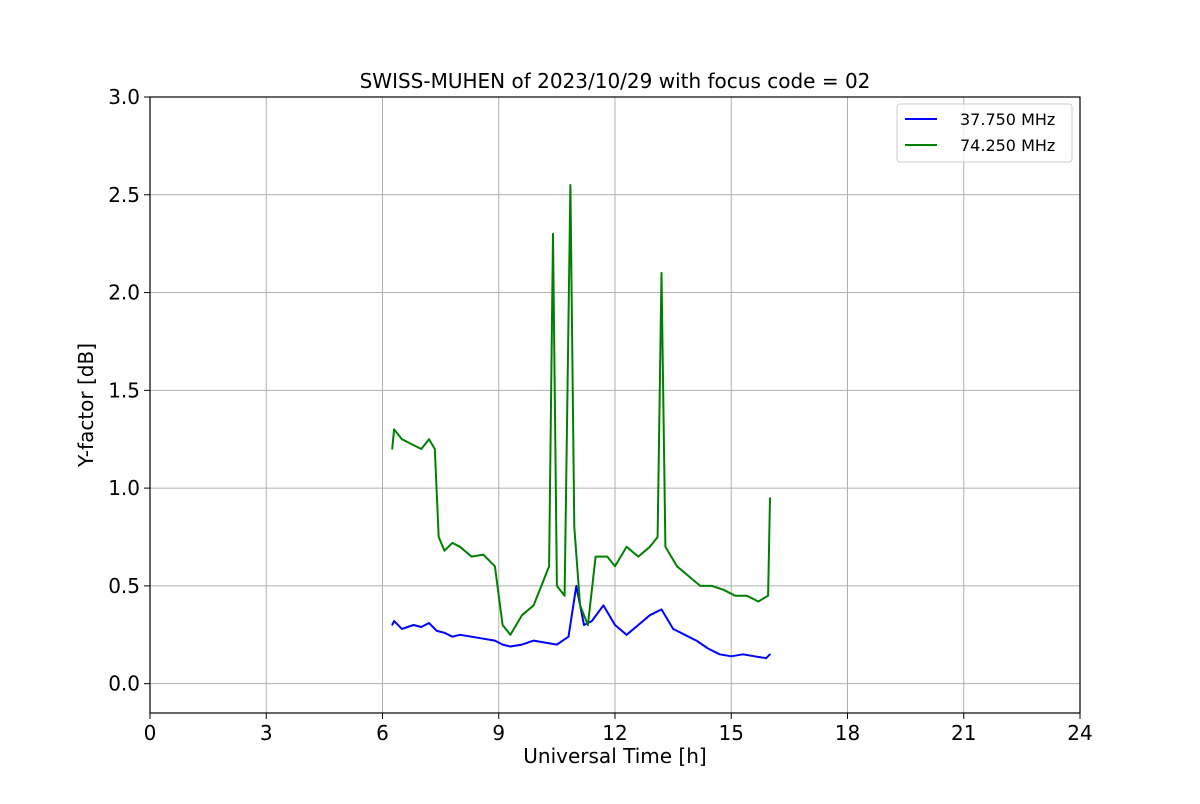  What do you see at coordinates (124, 293) in the screenshot?
I see `y-tick-label: 2.0` at bounding box center [124, 293].